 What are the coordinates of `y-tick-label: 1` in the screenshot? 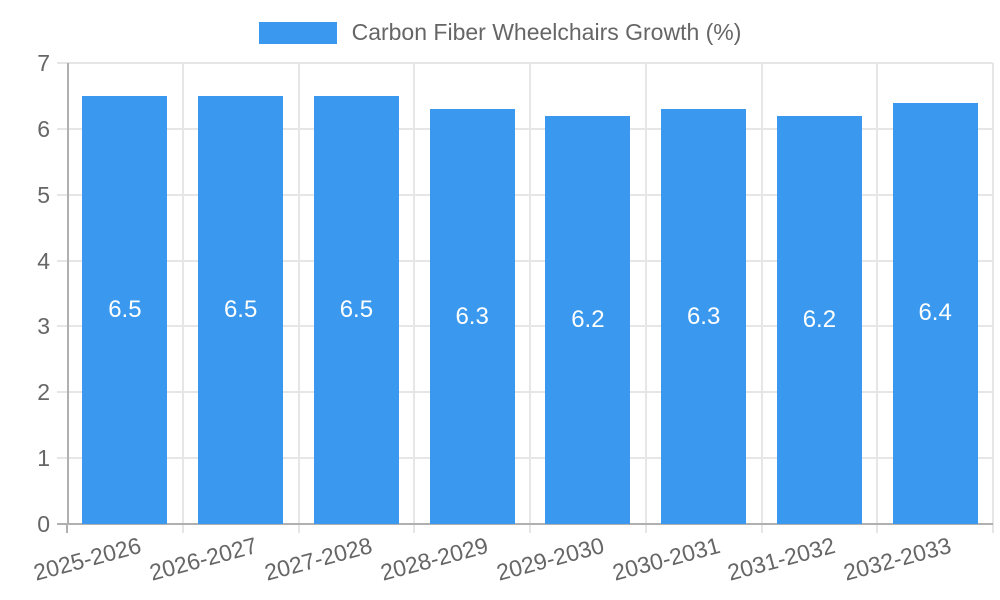 It's located at (43, 458).